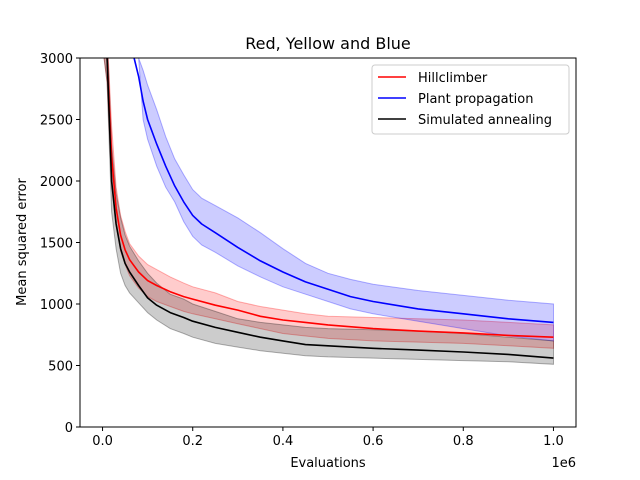  Describe the element at coordinates (56, 59) in the screenshot. I see `y-tick-label: 3000` at that location.